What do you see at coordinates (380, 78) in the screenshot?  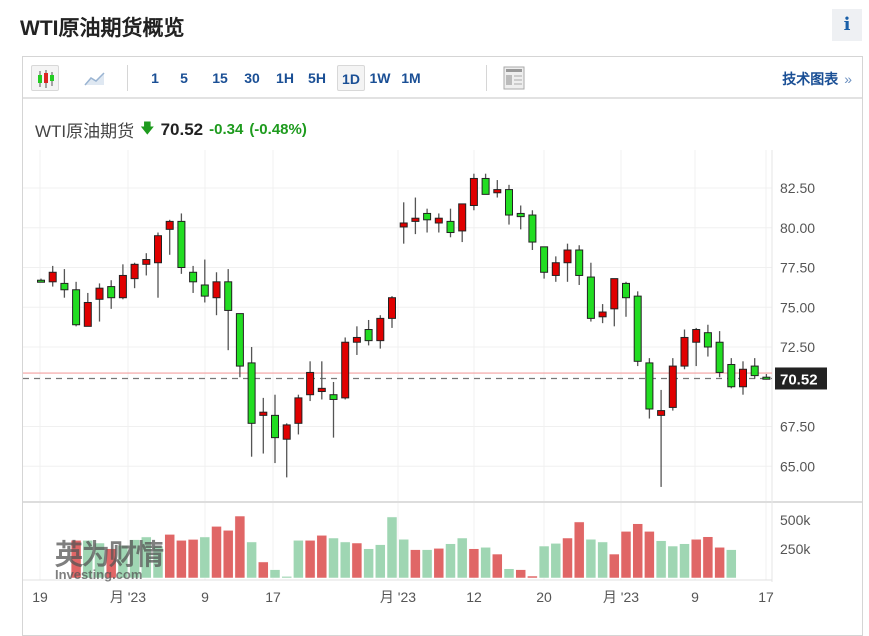 I see `interval-1w: 1W` at bounding box center [380, 78].